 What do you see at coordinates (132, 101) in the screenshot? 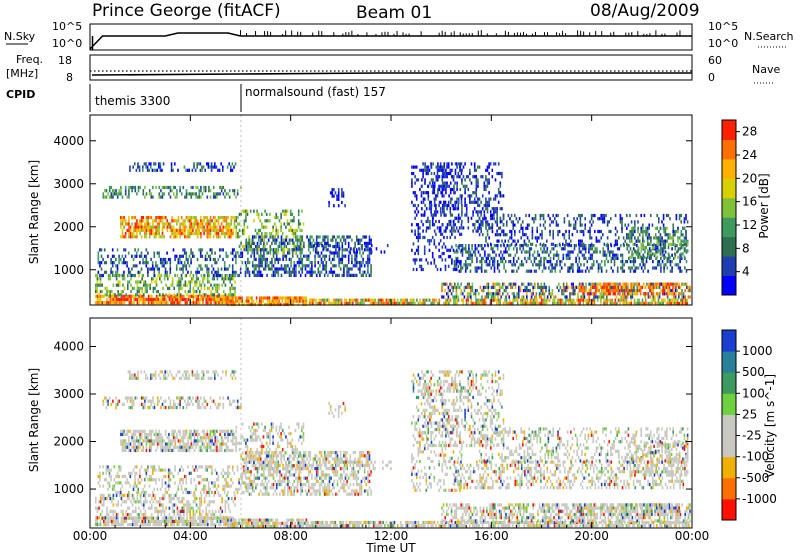
I see `cpid-mode-1: themis 3300` at bounding box center [132, 101].